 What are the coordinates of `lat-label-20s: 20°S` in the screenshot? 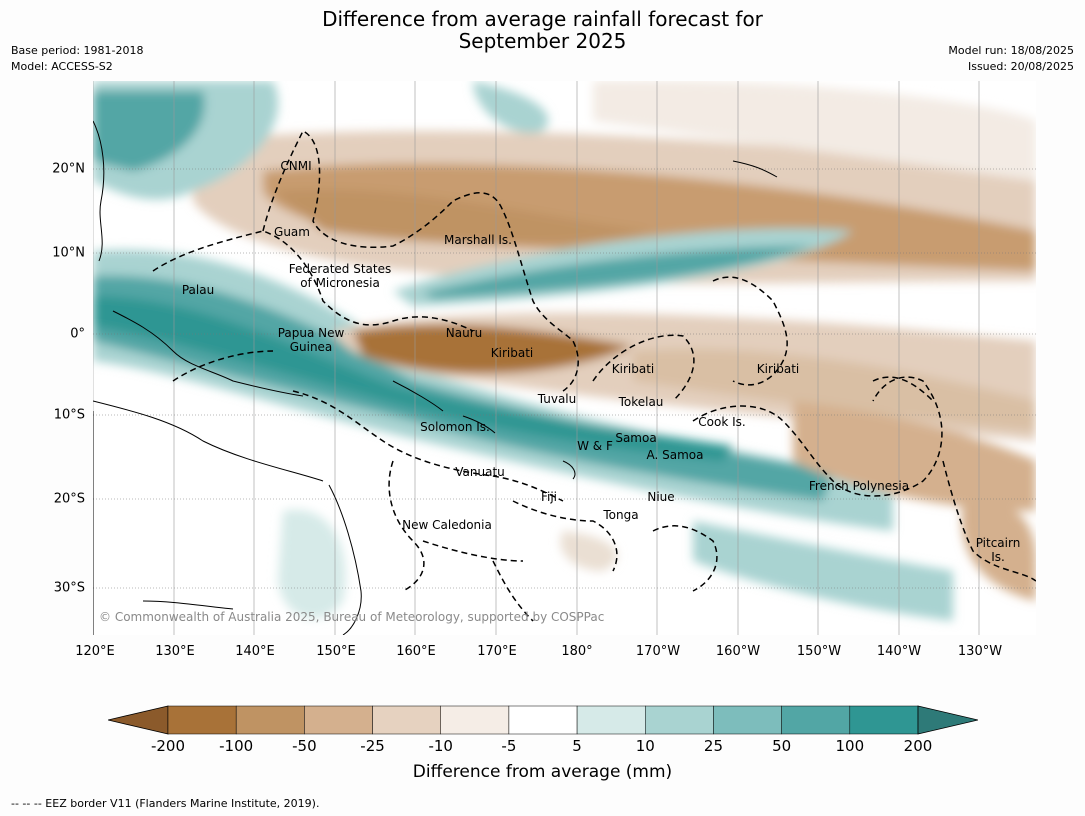 It's located at (69, 499).